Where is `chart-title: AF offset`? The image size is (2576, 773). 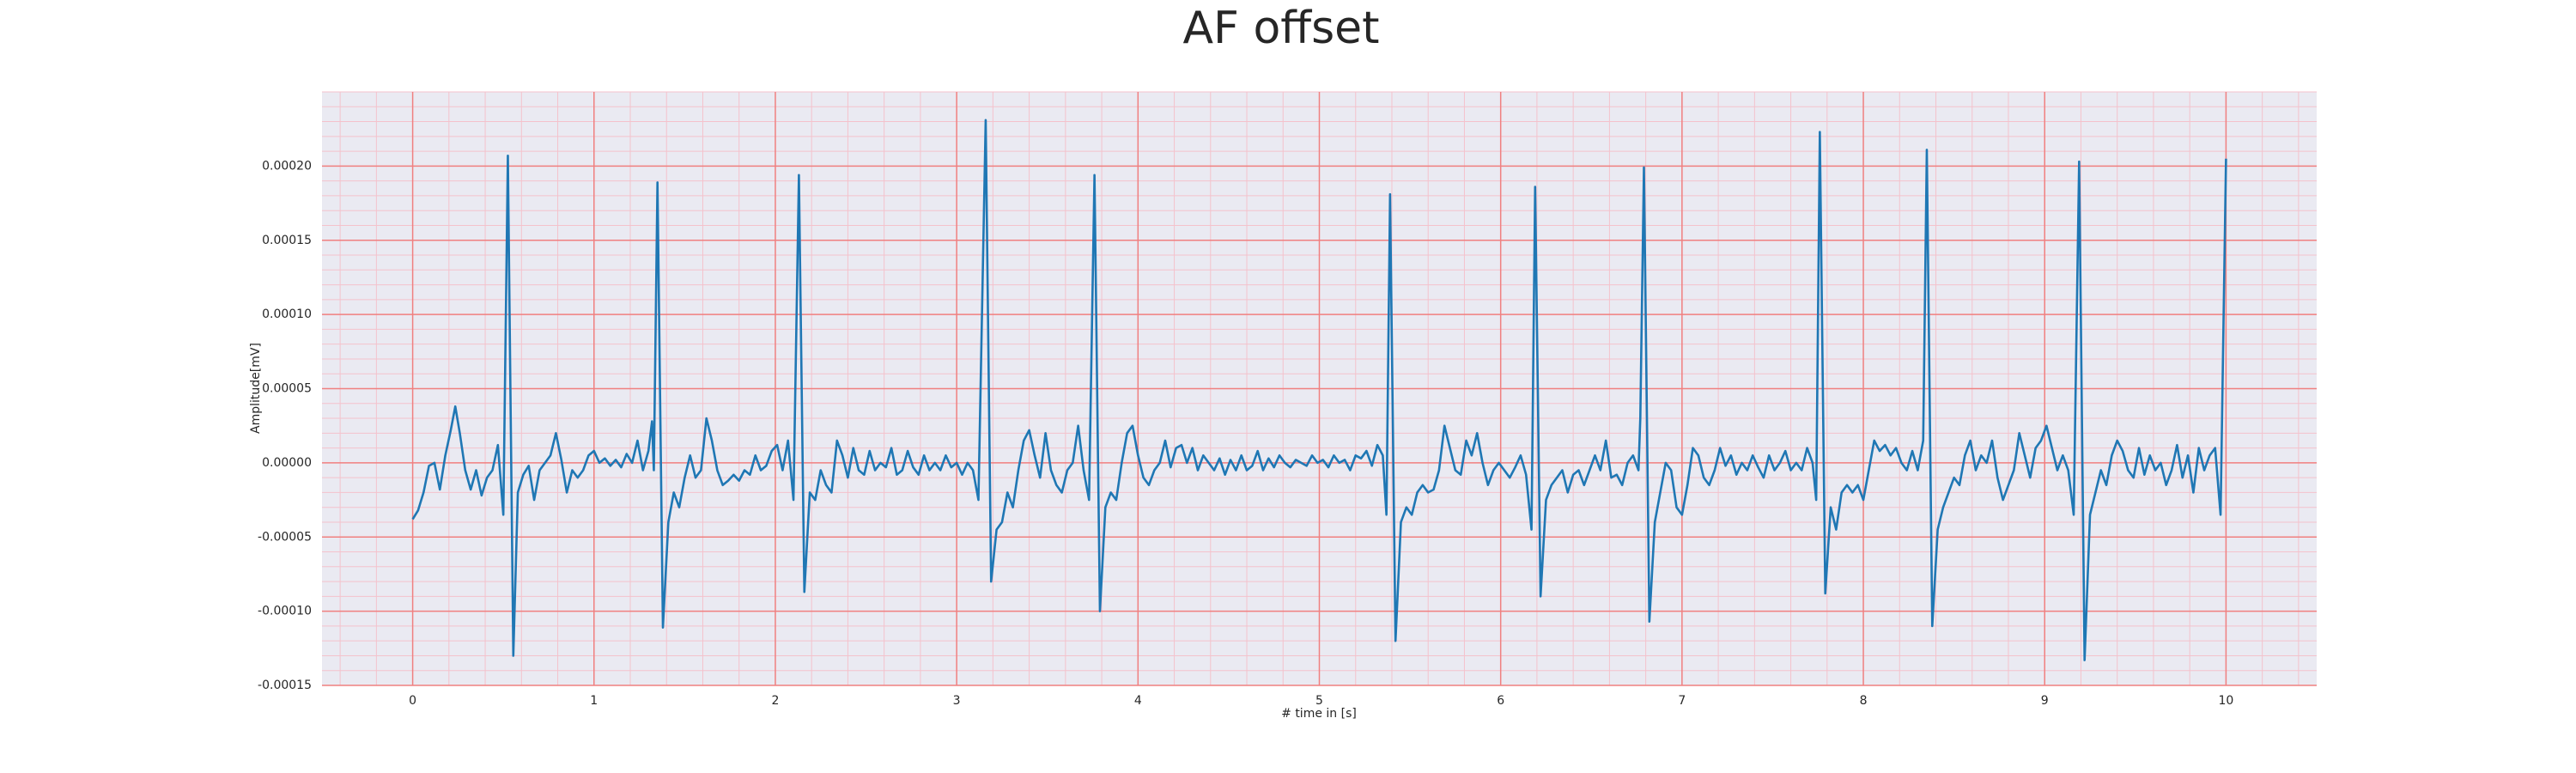 chart-title: AF offset is located at coordinates (1280, 28).